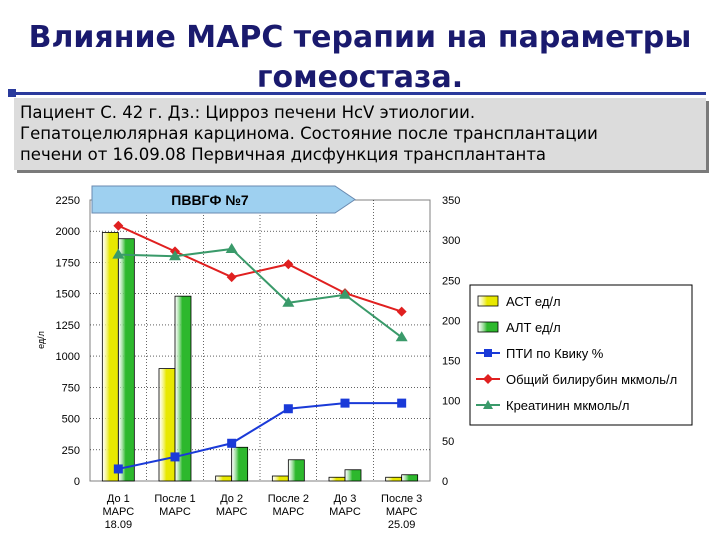 The height and width of the screenshot is (540, 720). What do you see at coordinates (445, 482) in the screenshot?
I see `y-right-tick-label: 0` at bounding box center [445, 482].